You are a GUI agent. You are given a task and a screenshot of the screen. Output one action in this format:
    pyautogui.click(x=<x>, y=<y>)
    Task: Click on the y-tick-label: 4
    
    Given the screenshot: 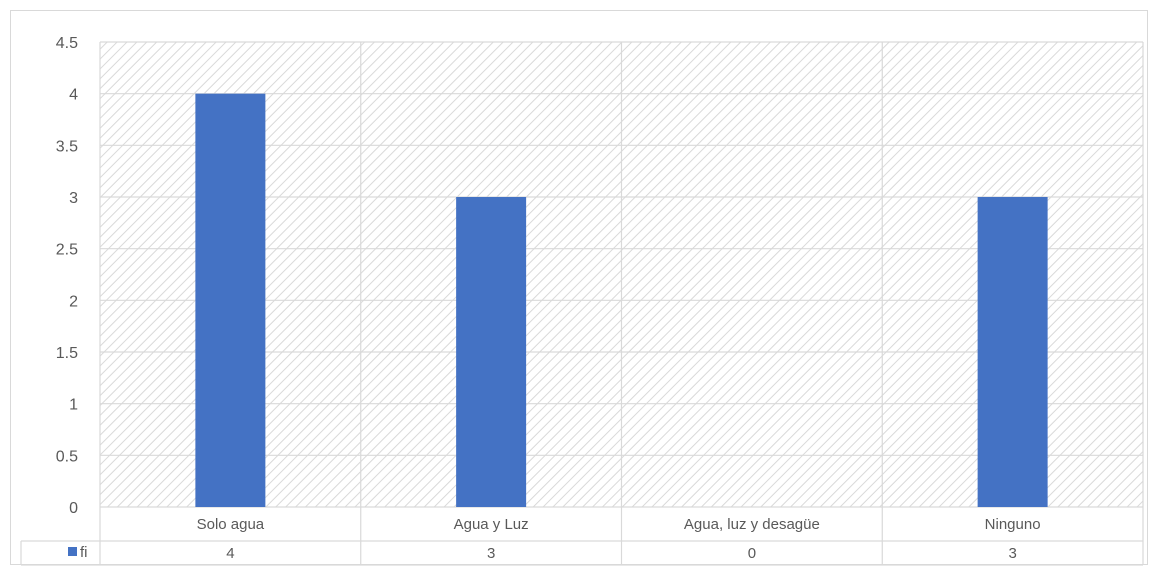 What is the action you would take?
    pyautogui.click(x=73, y=95)
    